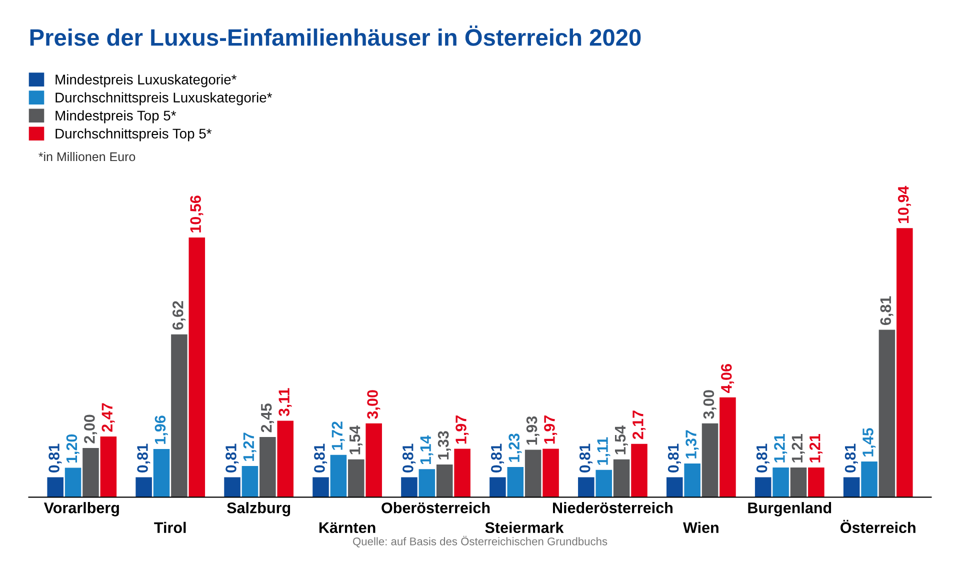 Image resolution: width=960 pixels, height=565 pixels. Describe the element at coordinates (790, 509) in the screenshot. I see `x-tick-label: Burgenland` at that location.